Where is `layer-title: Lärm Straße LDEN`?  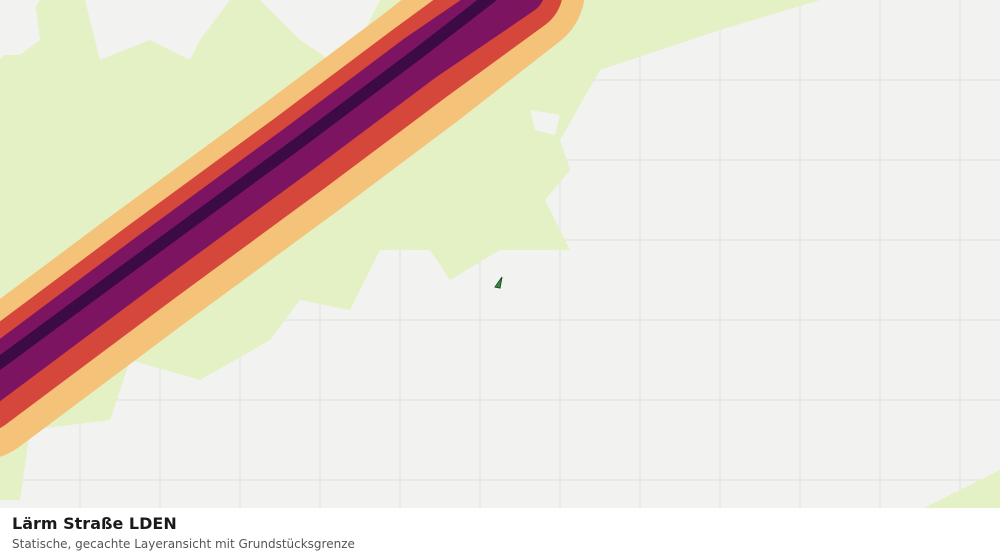 layer-title: Lärm Straße LDEN is located at coordinates (94, 523).